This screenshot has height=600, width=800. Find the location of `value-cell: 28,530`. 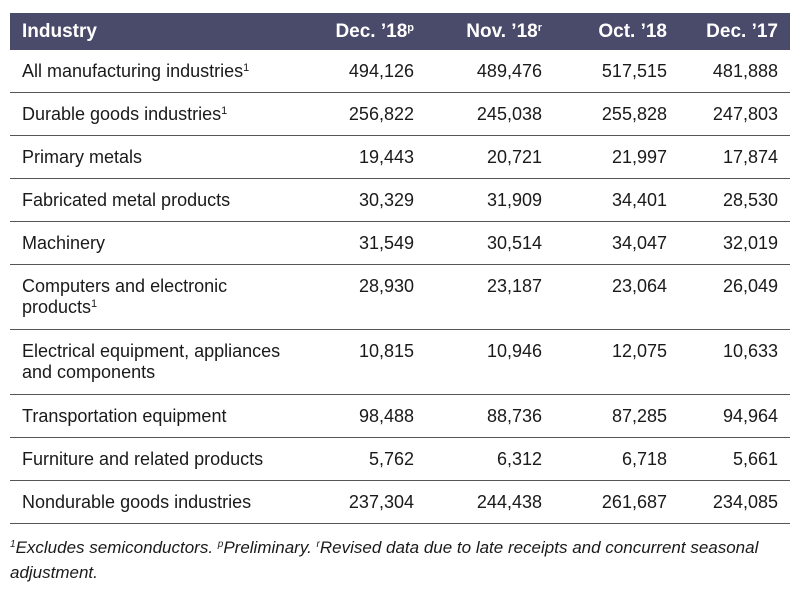

value-cell: 28,530 is located at coordinates (734, 200).